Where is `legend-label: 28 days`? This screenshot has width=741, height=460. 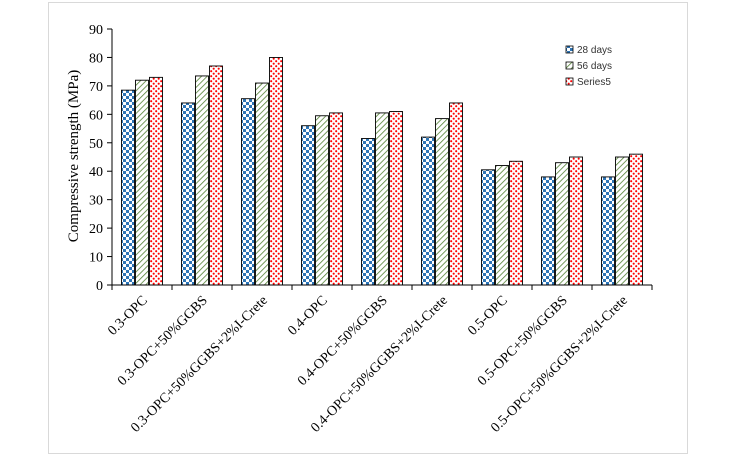
legend-label: 28 days is located at coordinates (594, 50).